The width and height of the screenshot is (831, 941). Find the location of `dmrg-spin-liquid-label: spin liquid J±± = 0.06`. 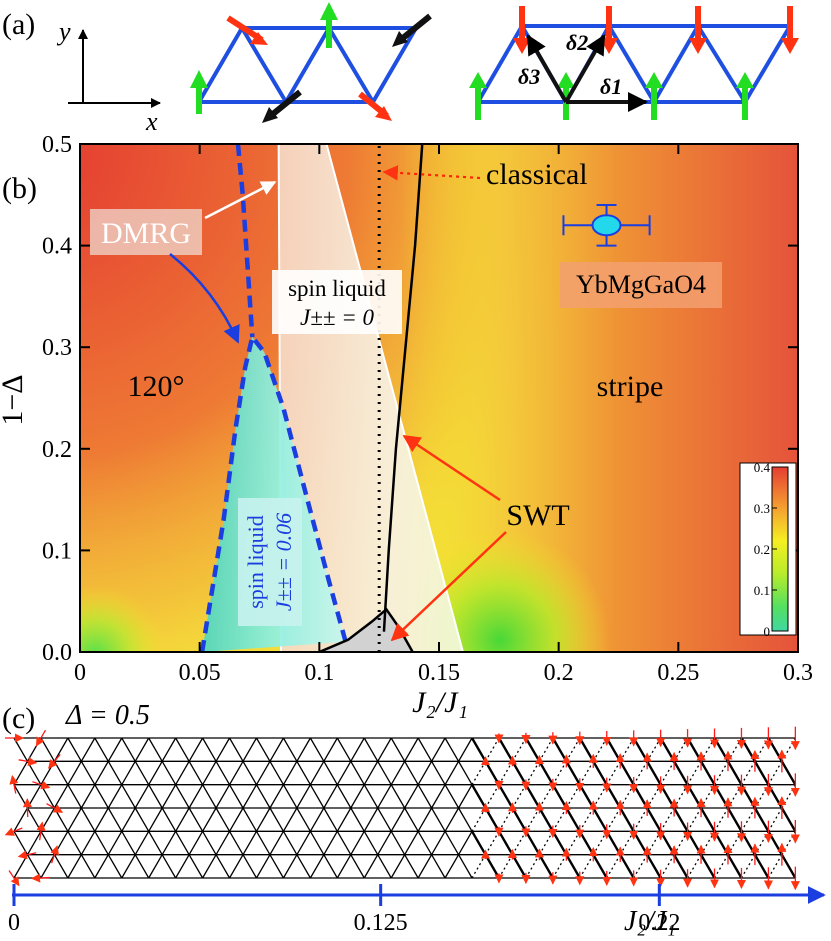

dmrg-spin-liquid-label: spin liquid J±± = 0.06 is located at coordinates (270, 562).